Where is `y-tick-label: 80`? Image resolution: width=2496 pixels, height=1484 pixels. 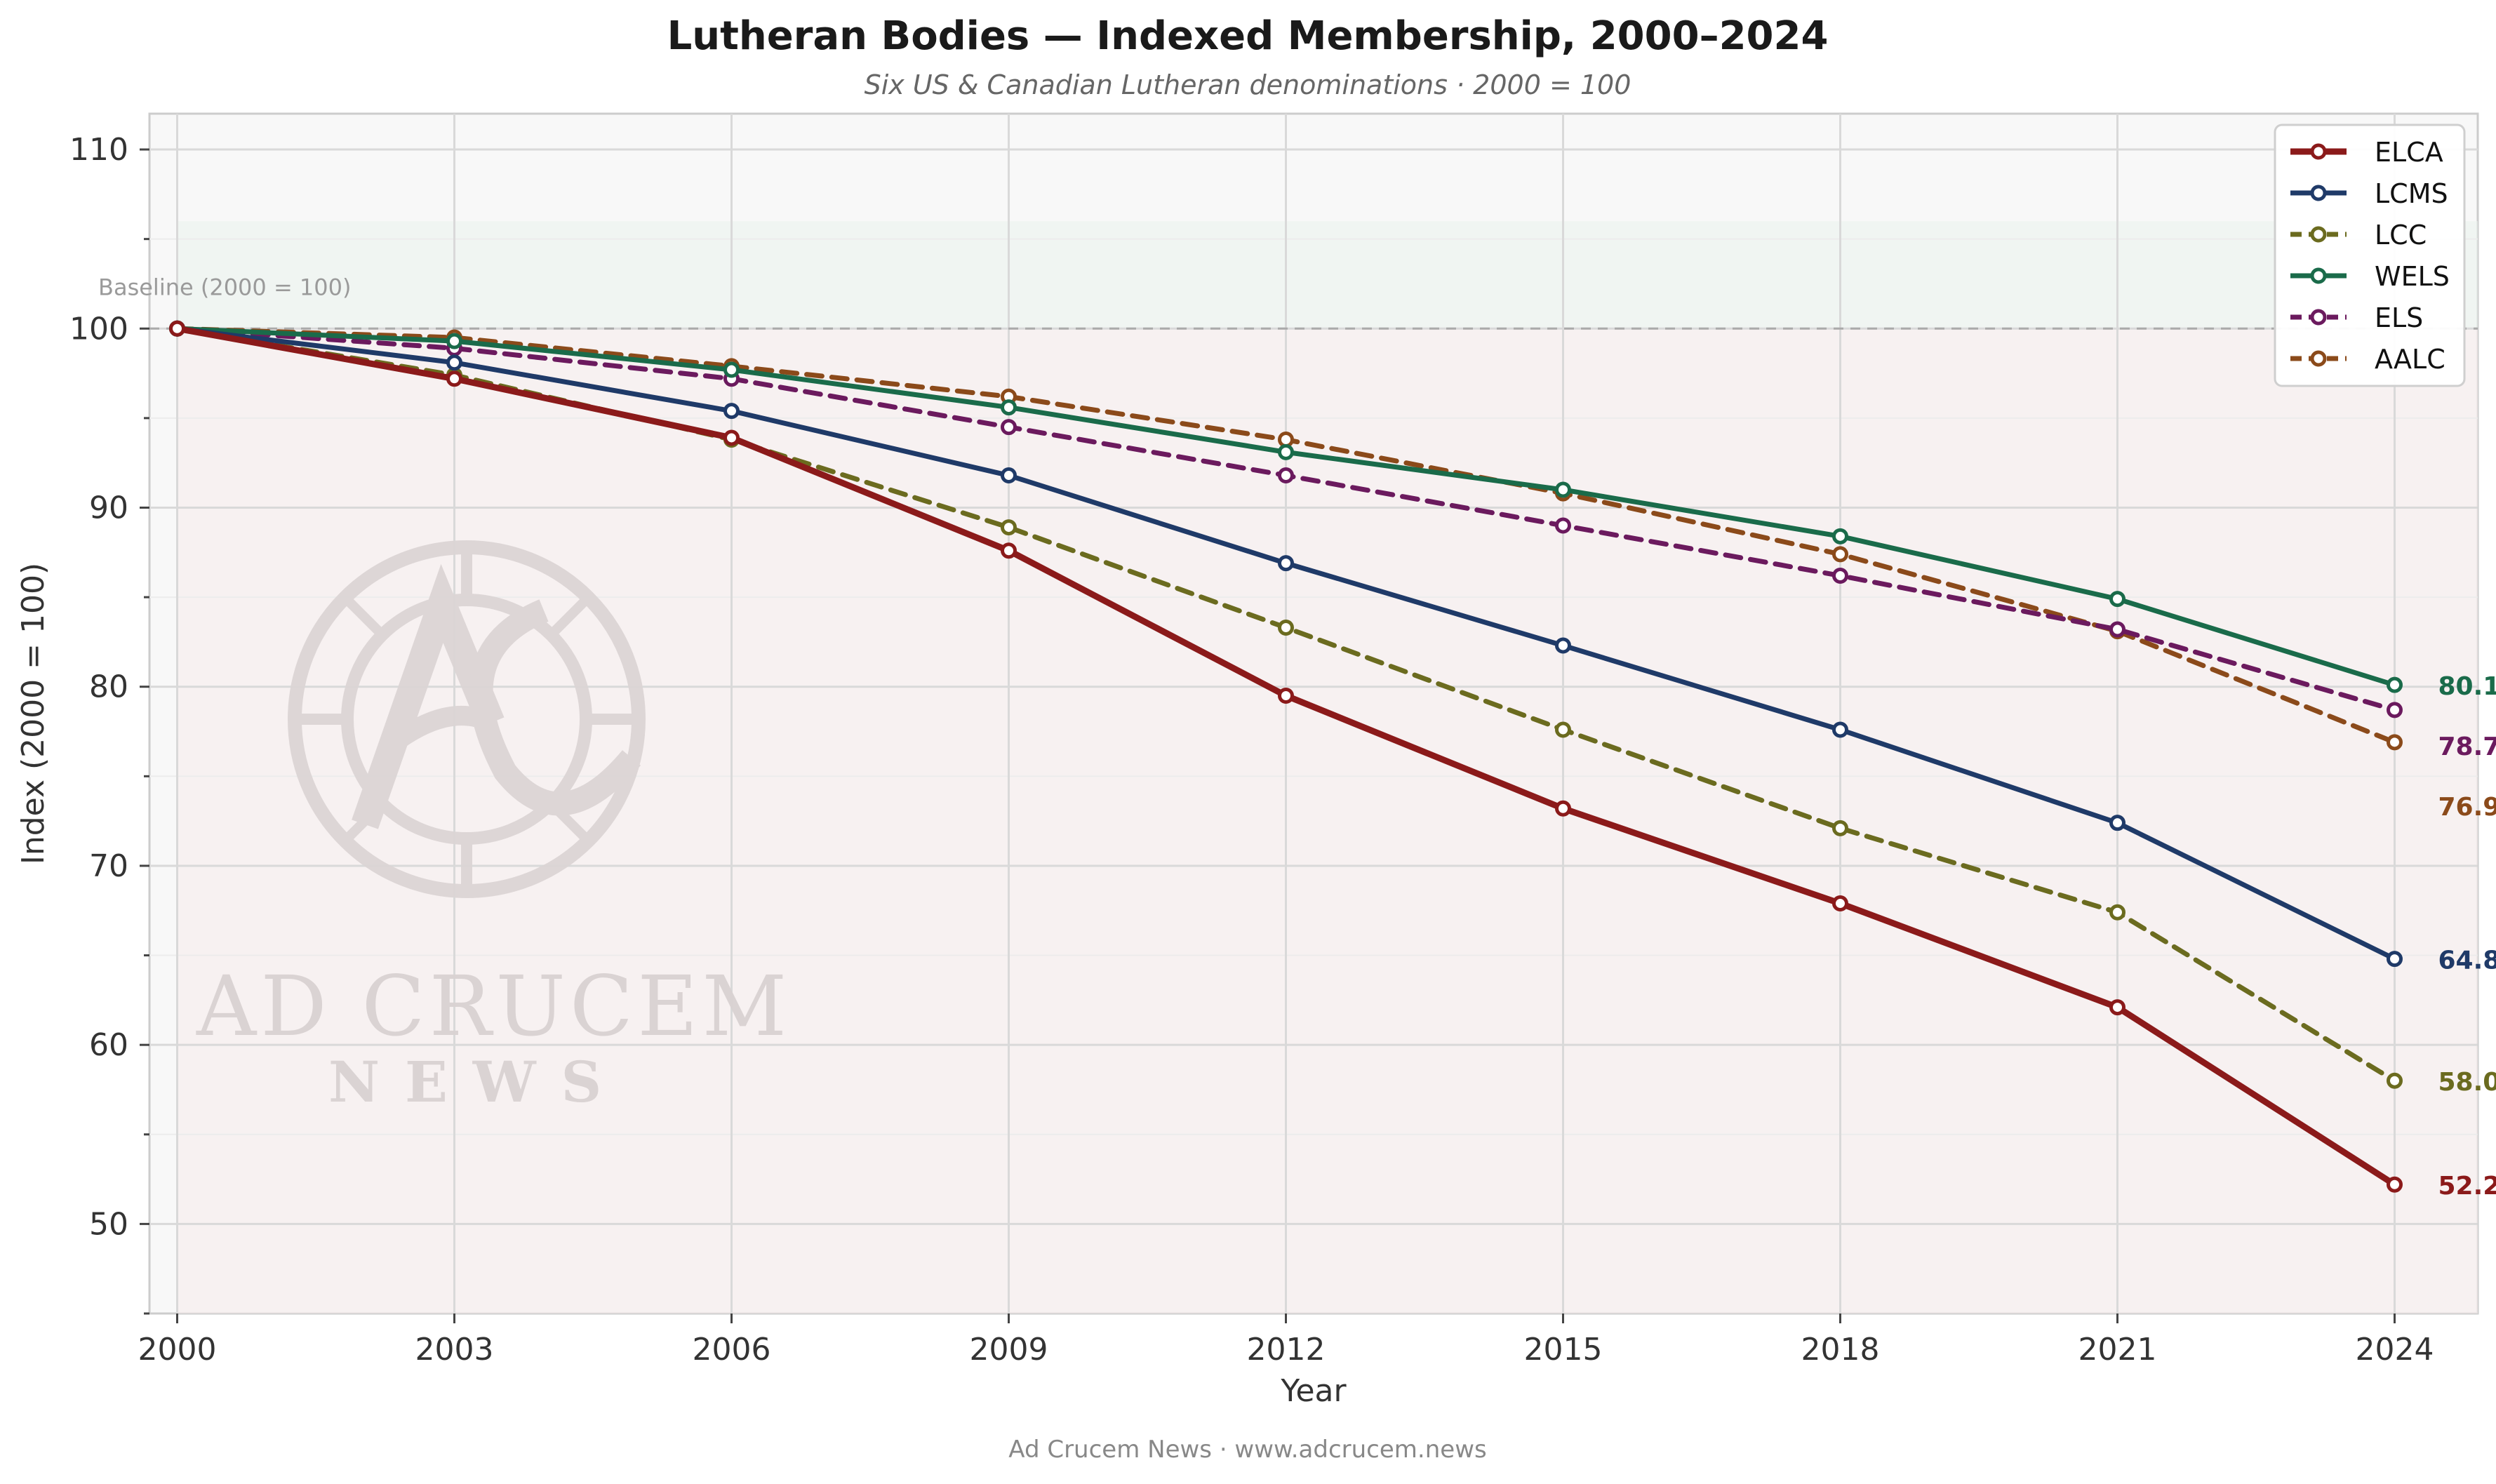 y-tick-label: 80 is located at coordinates (109, 687).